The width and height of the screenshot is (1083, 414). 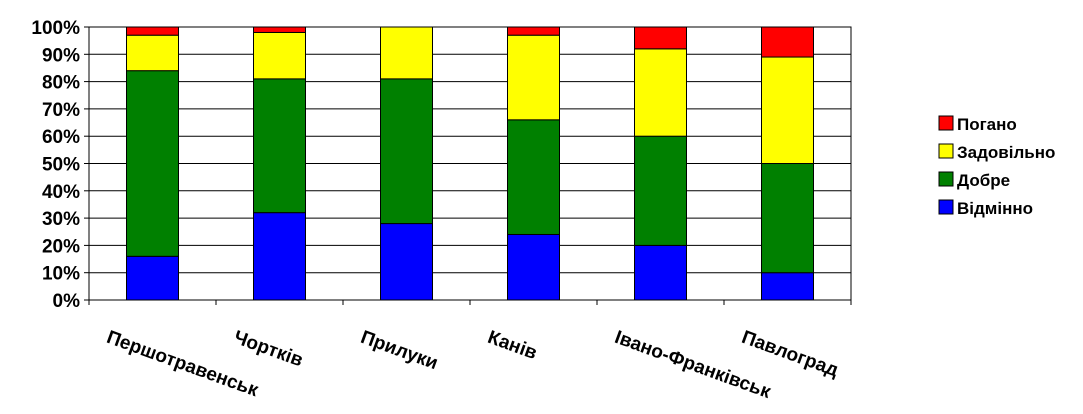 I want to click on x-category-label: Прилуки, so click(x=399, y=350).